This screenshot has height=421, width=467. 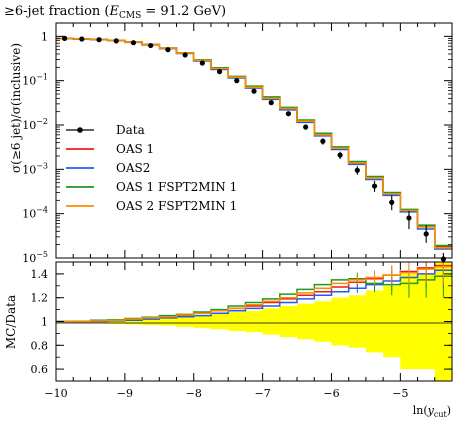 I want to click on title-prefix: ≥6-jet fraction (, so click(x=56, y=11).